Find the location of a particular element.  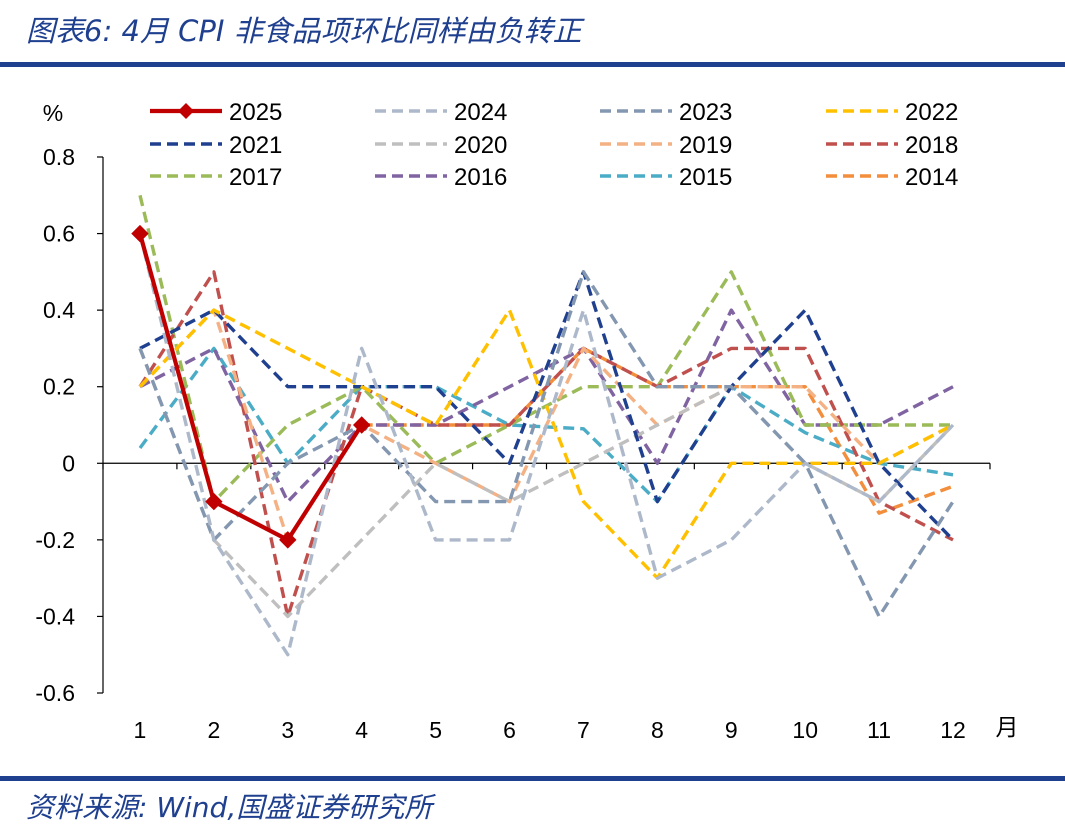

x-tick-label: 9 is located at coordinates (731, 730).